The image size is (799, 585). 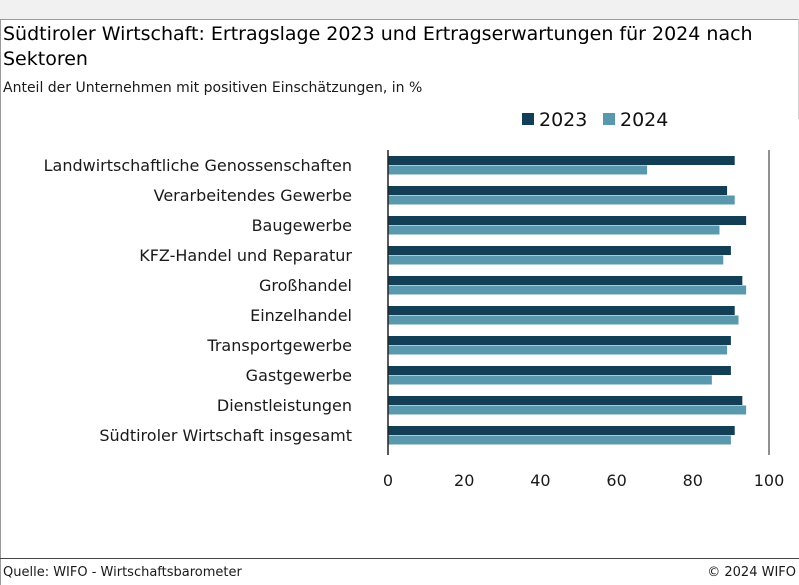 What do you see at coordinates (301, 315) in the screenshot?
I see `category-label: Einzelhandel` at bounding box center [301, 315].